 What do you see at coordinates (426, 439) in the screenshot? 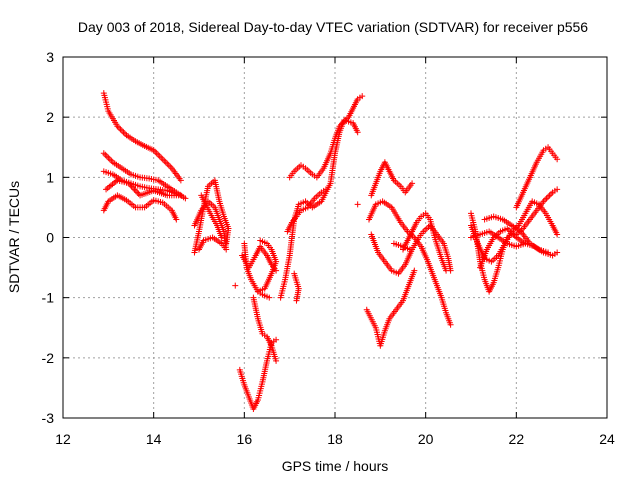
I see `x-tick-label: 20` at bounding box center [426, 439].